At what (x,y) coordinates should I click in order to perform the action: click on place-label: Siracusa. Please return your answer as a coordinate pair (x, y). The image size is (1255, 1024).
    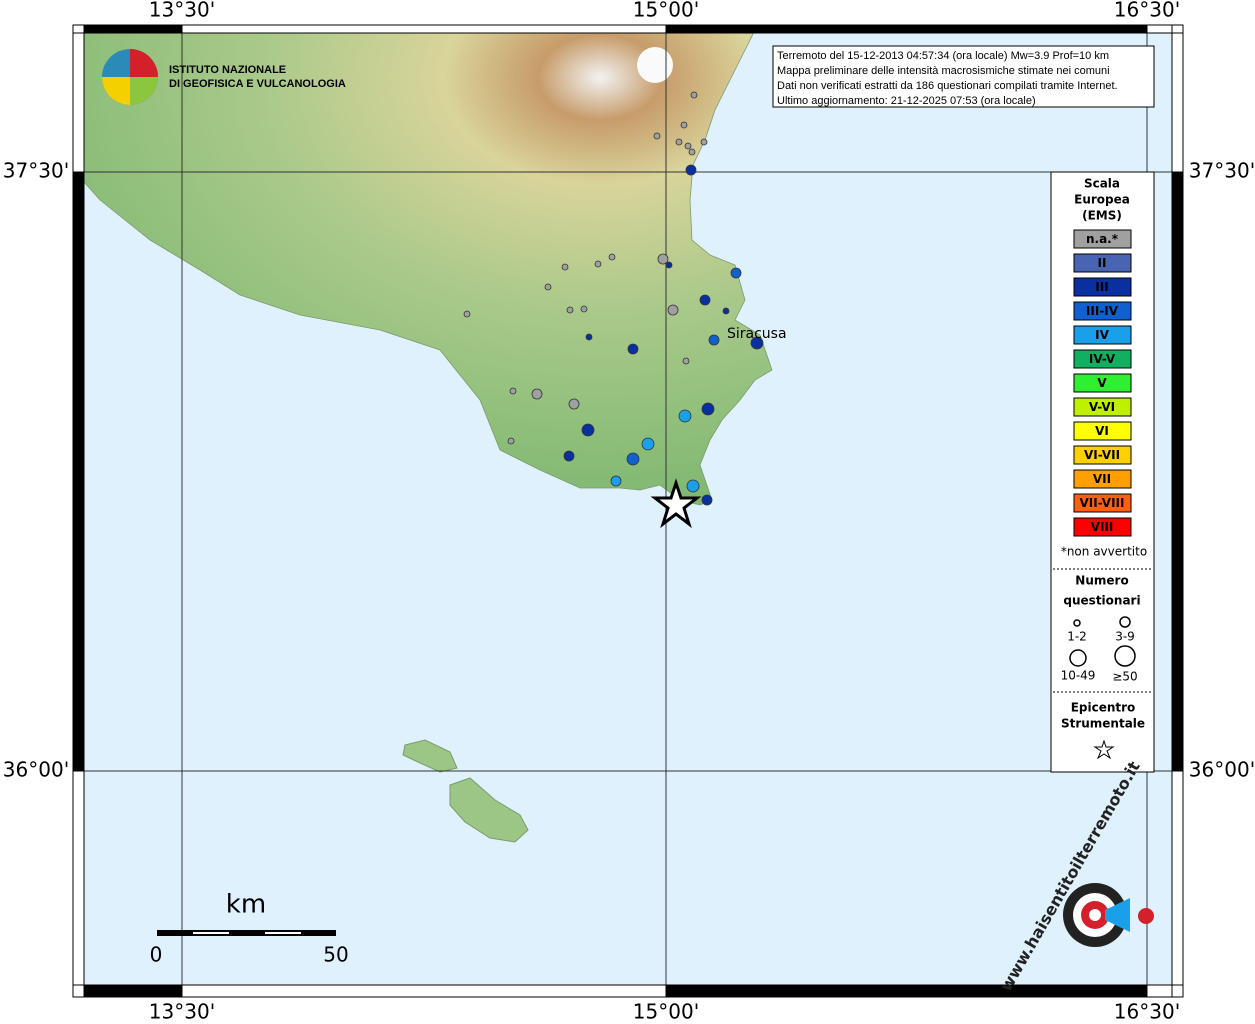
    Looking at the image, I should click on (757, 334).